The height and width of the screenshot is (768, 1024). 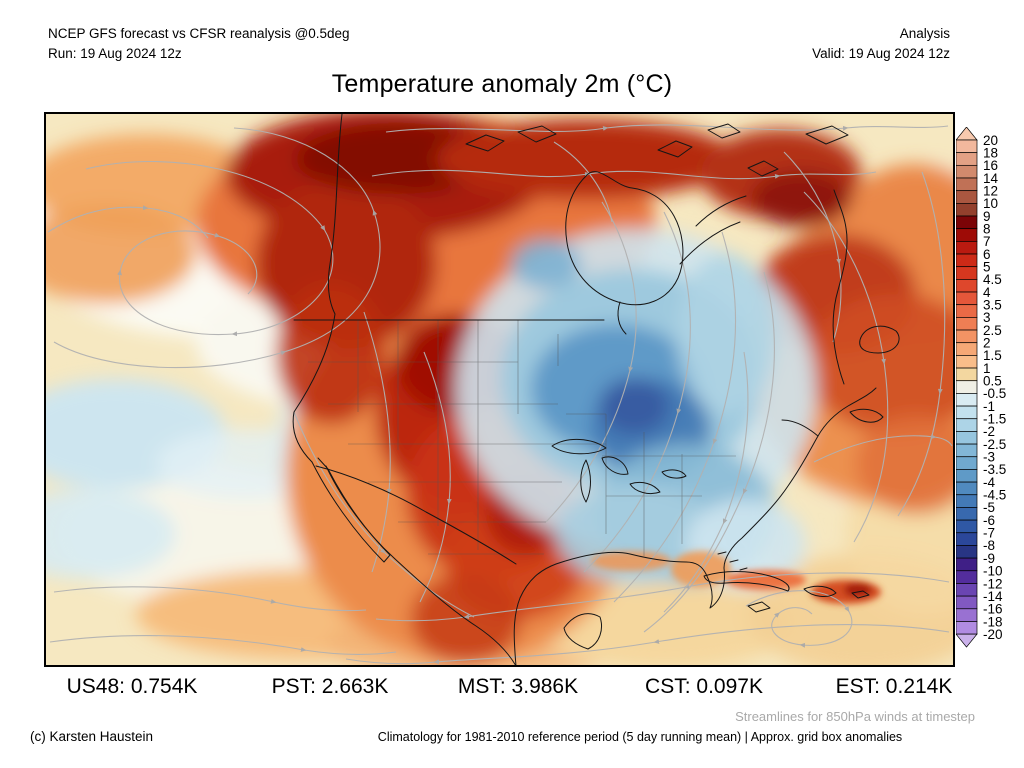 What do you see at coordinates (894, 686) in the screenshot?
I see `stat-est: EST: 0.214K` at bounding box center [894, 686].